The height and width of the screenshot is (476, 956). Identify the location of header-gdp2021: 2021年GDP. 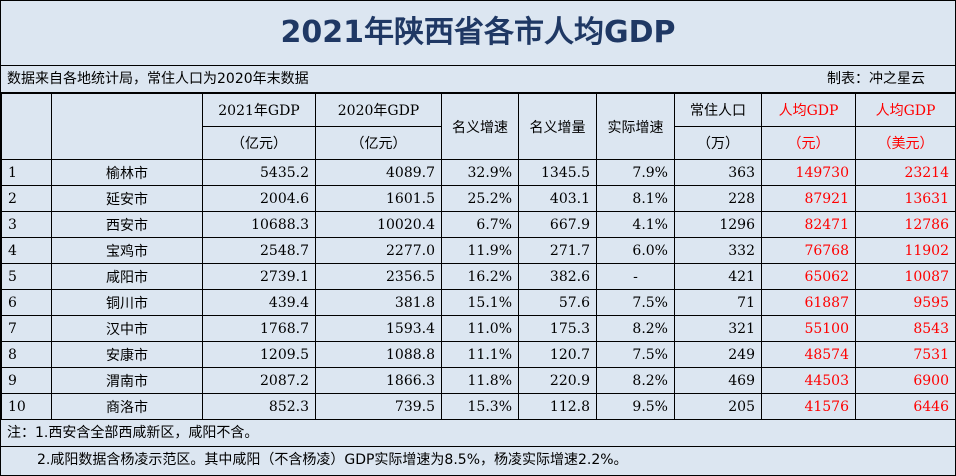
(259, 110).